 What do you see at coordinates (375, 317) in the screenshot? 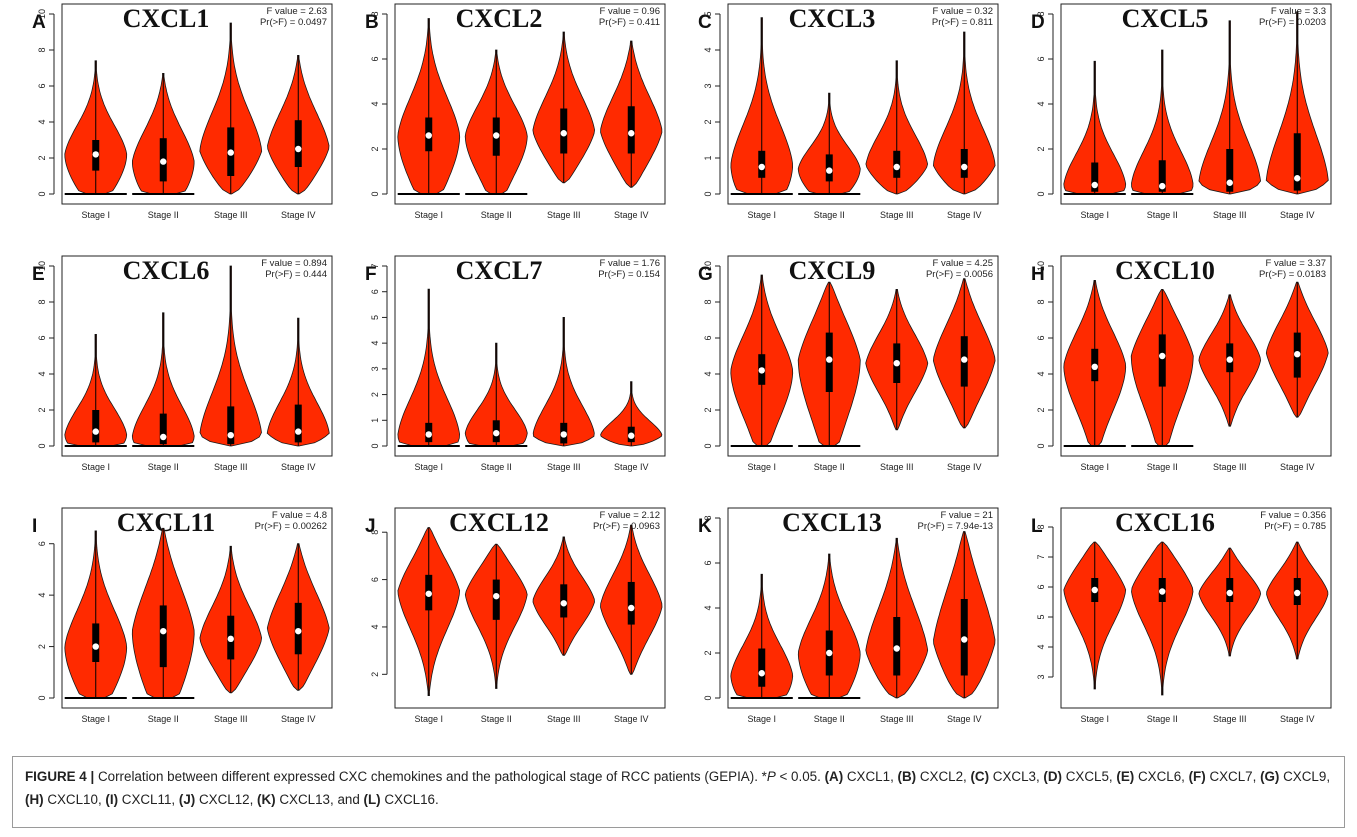
I see `y-tick-label: 5` at bounding box center [375, 317].